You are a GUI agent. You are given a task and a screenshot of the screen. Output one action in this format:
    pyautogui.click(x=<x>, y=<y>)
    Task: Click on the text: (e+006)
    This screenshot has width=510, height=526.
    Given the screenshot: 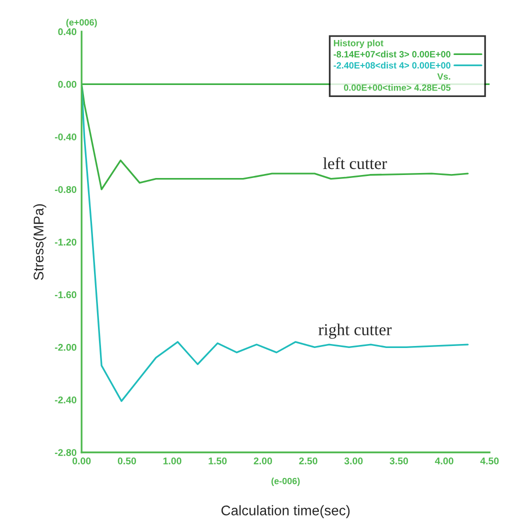 What is the action you would take?
    pyautogui.click(x=81, y=23)
    